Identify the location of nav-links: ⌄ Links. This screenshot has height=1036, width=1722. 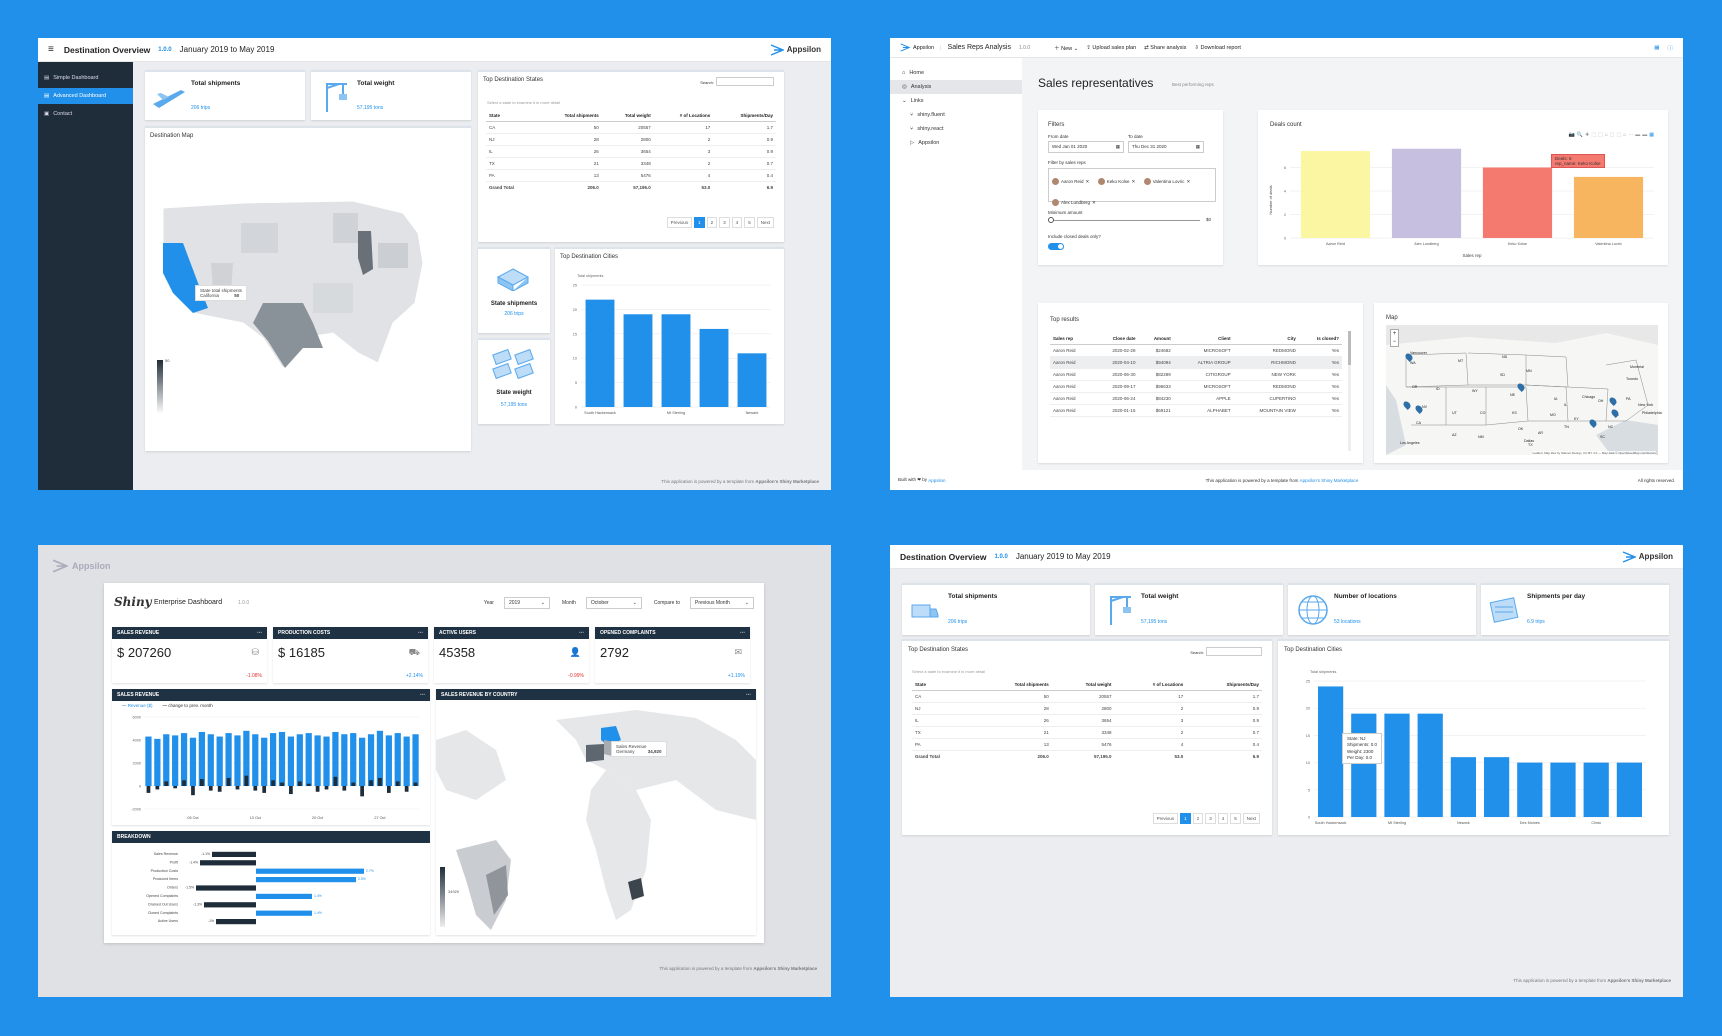
(913, 101).